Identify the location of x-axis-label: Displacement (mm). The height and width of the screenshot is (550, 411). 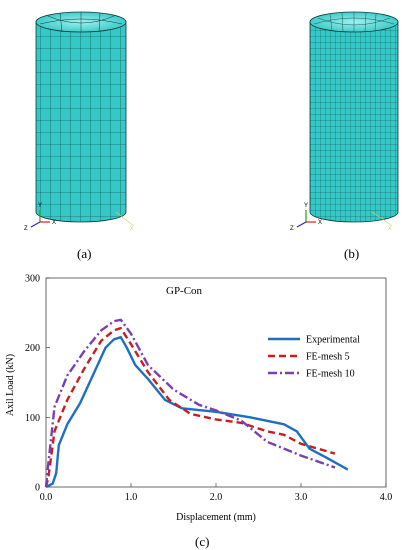
(216, 517).